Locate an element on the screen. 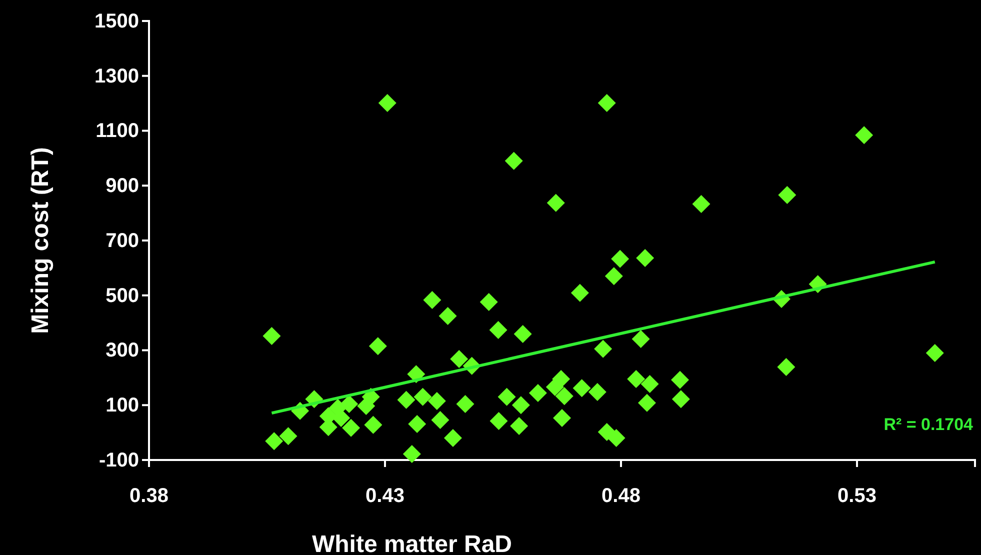 The width and height of the screenshot is (981, 555). annotation: R² = 0.1704 is located at coordinates (929, 424).